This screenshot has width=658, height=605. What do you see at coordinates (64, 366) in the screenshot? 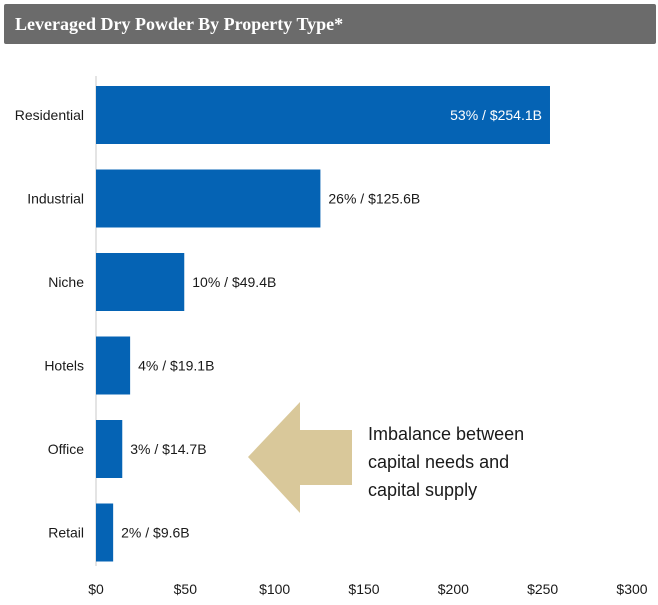
I see `category-label: Hotels` at bounding box center [64, 366].